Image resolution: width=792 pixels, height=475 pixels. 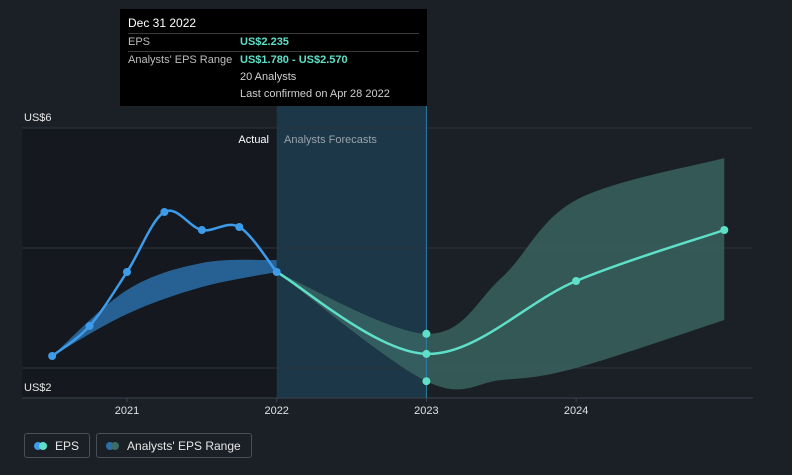 I want to click on x-tick-label: 2021, so click(x=127, y=411).